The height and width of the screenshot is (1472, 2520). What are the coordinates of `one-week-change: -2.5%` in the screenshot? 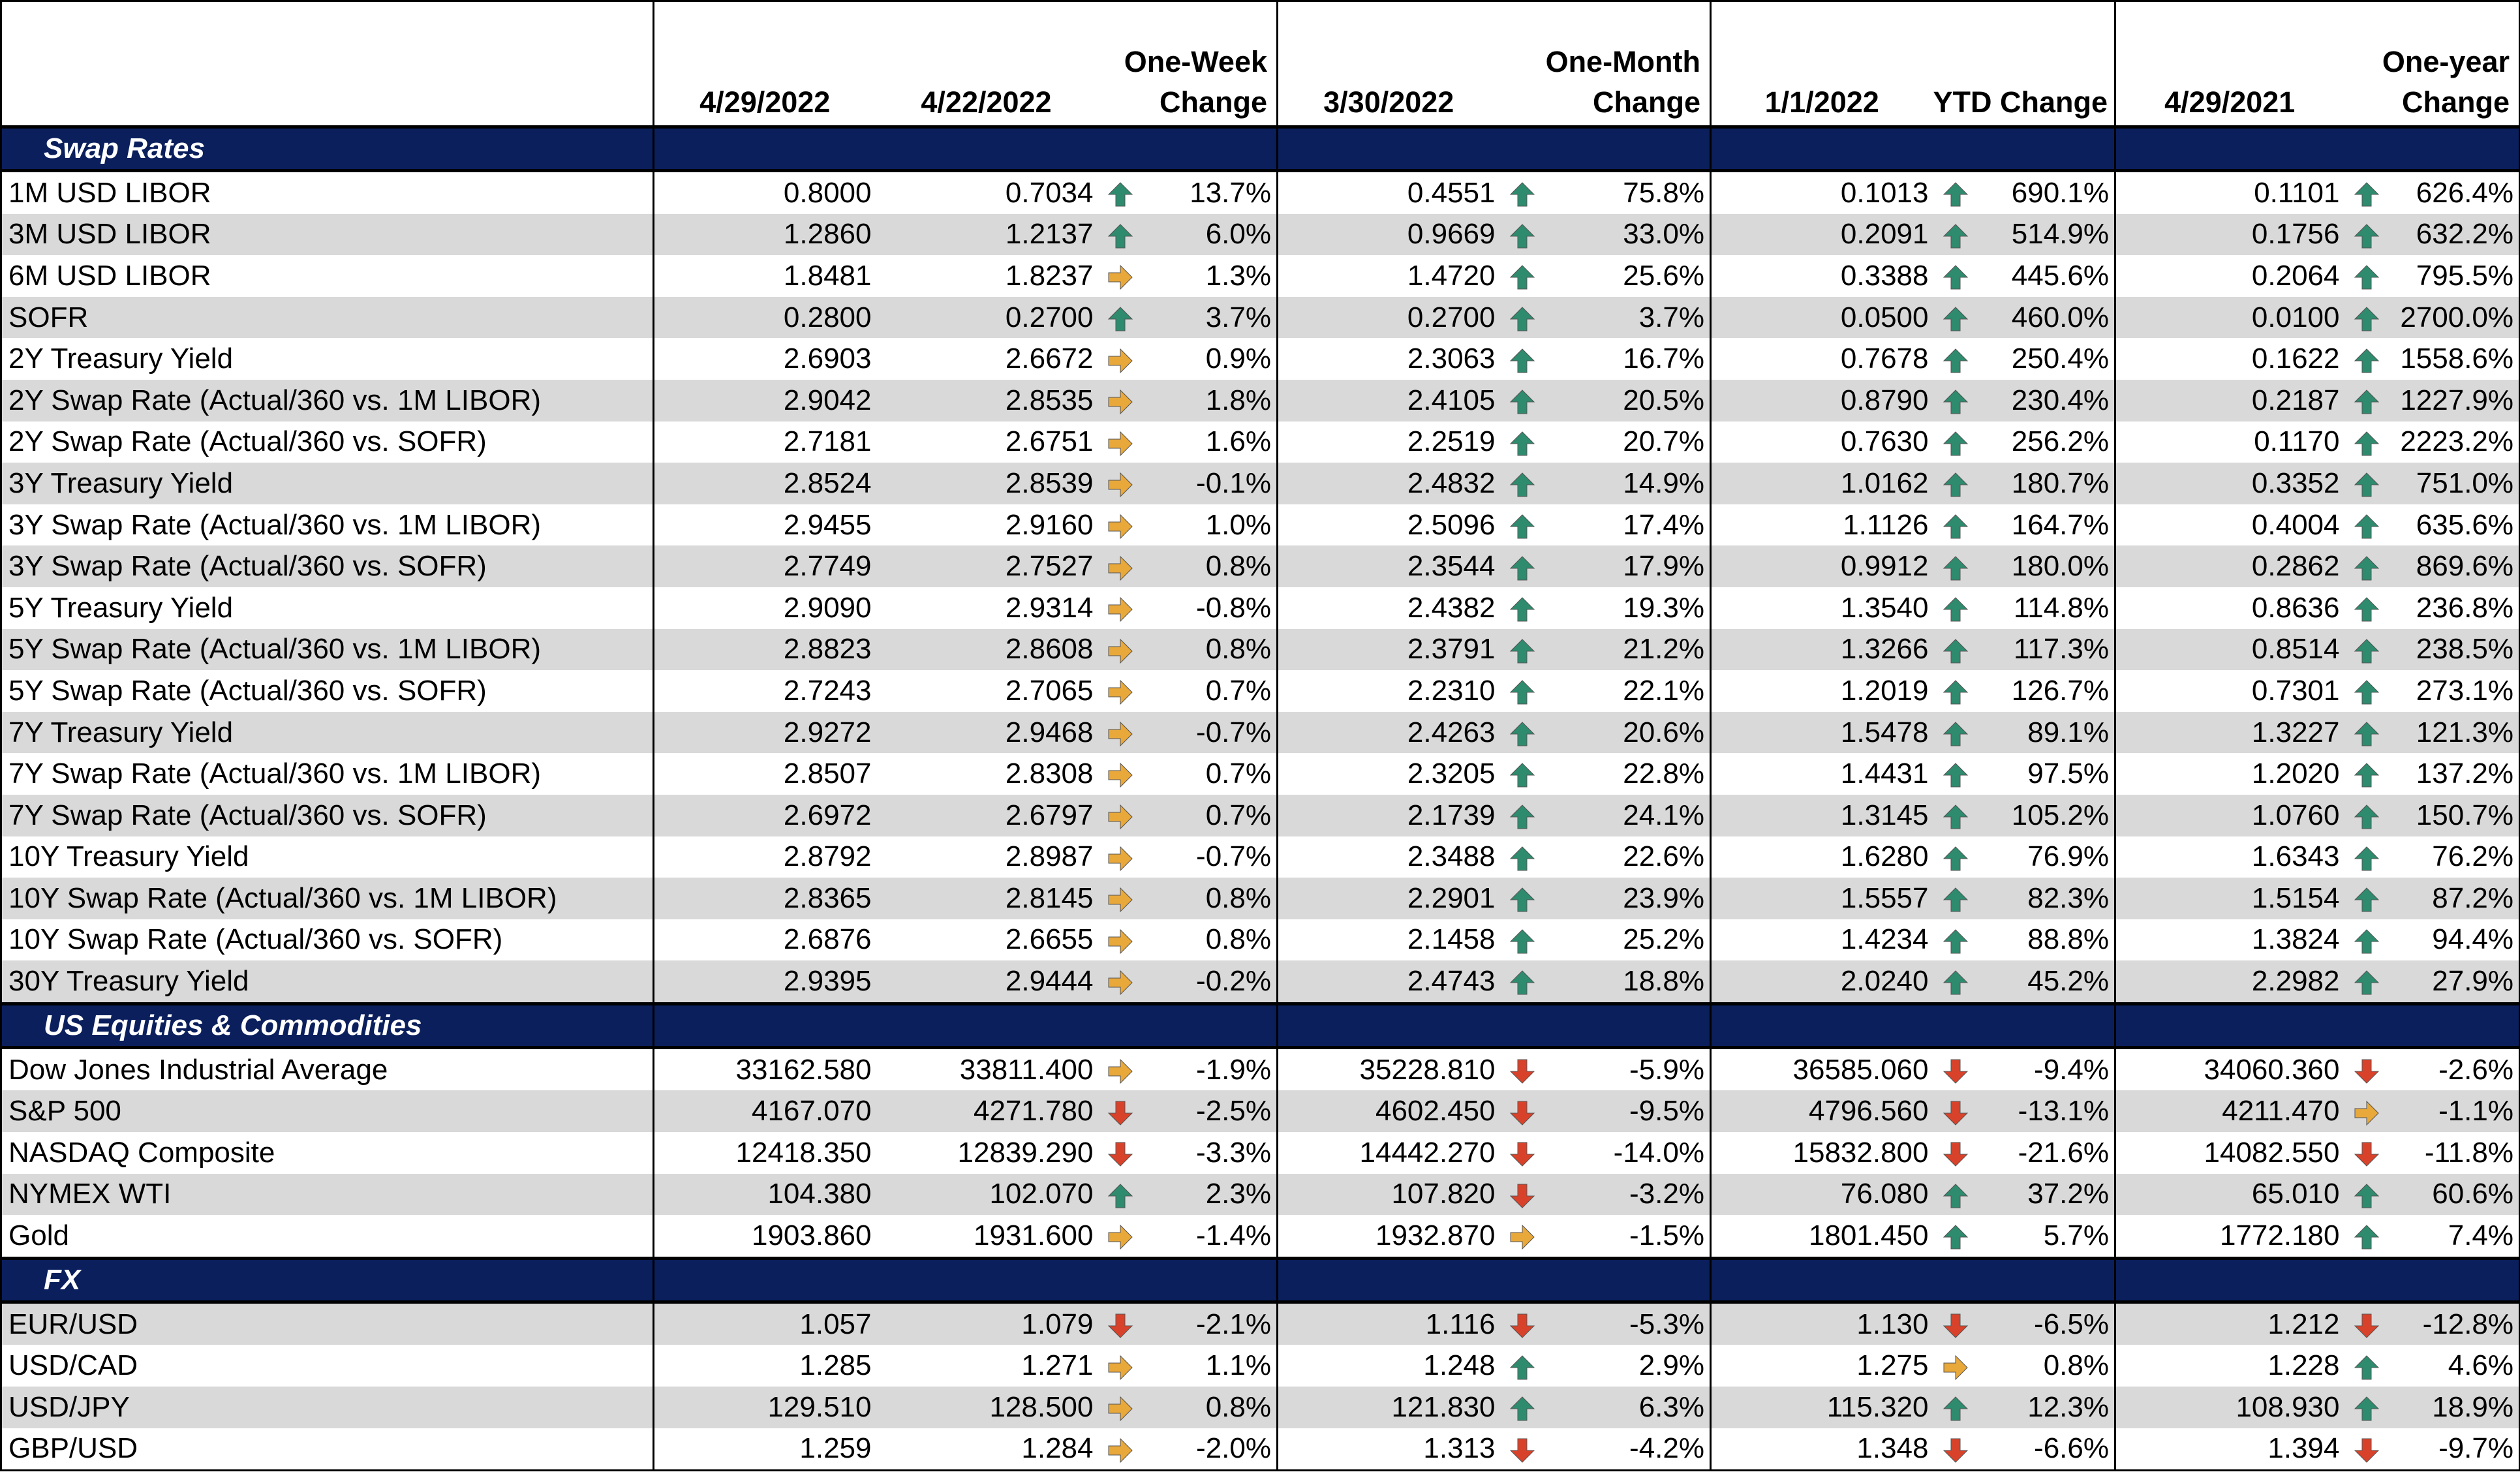 It's located at (1210, 1111).